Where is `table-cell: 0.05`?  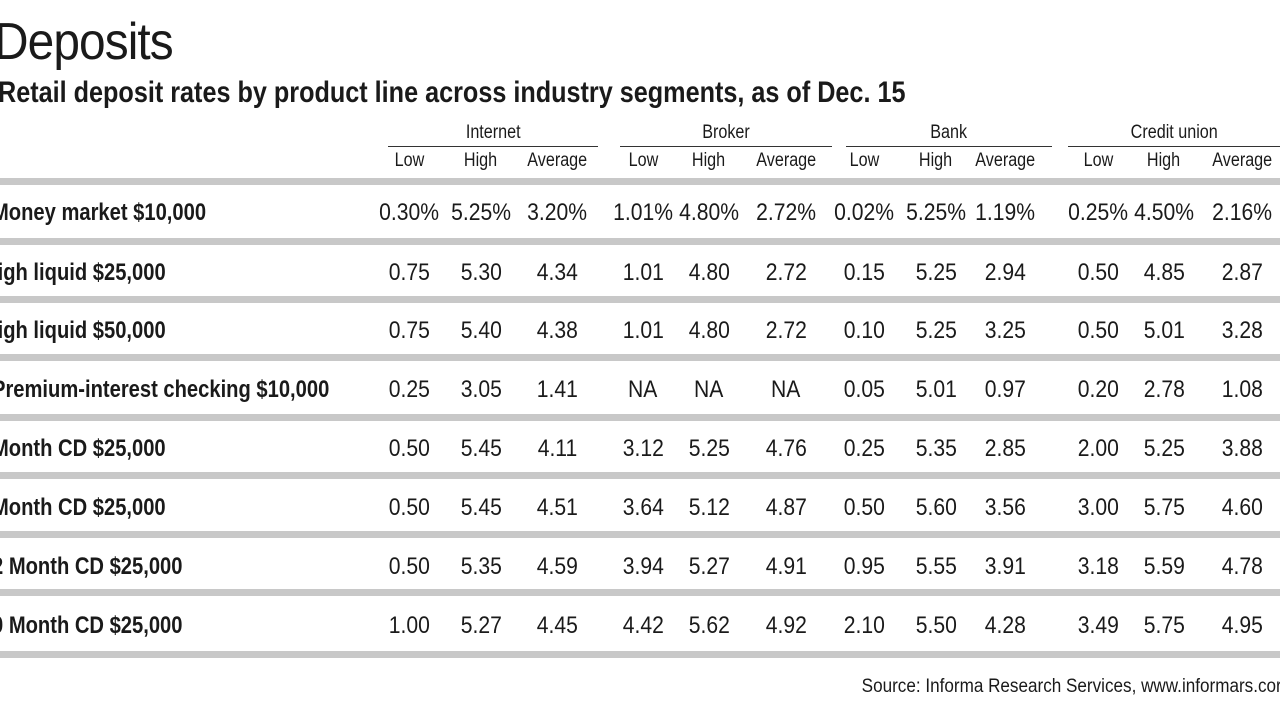 table-cell: 0.05 is located at coordinates (864, 389).